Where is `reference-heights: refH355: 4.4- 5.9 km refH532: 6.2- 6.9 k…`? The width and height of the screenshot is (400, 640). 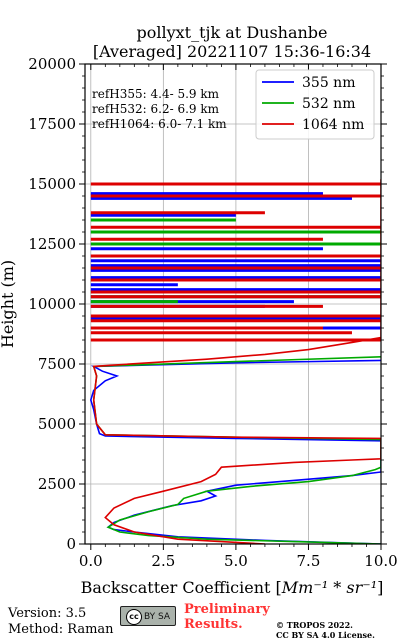 reference-heights: refH355: 4.4- 5.9 km refH532: 6.2- 6.9 k… is located at coordinates (159, 109).